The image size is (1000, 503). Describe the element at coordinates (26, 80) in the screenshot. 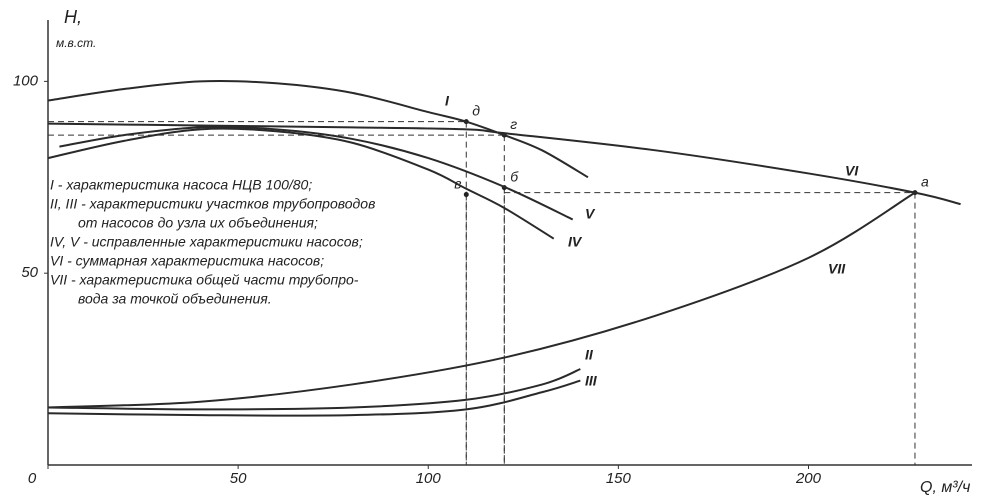

I see `y-tick-label: 100` at that location.